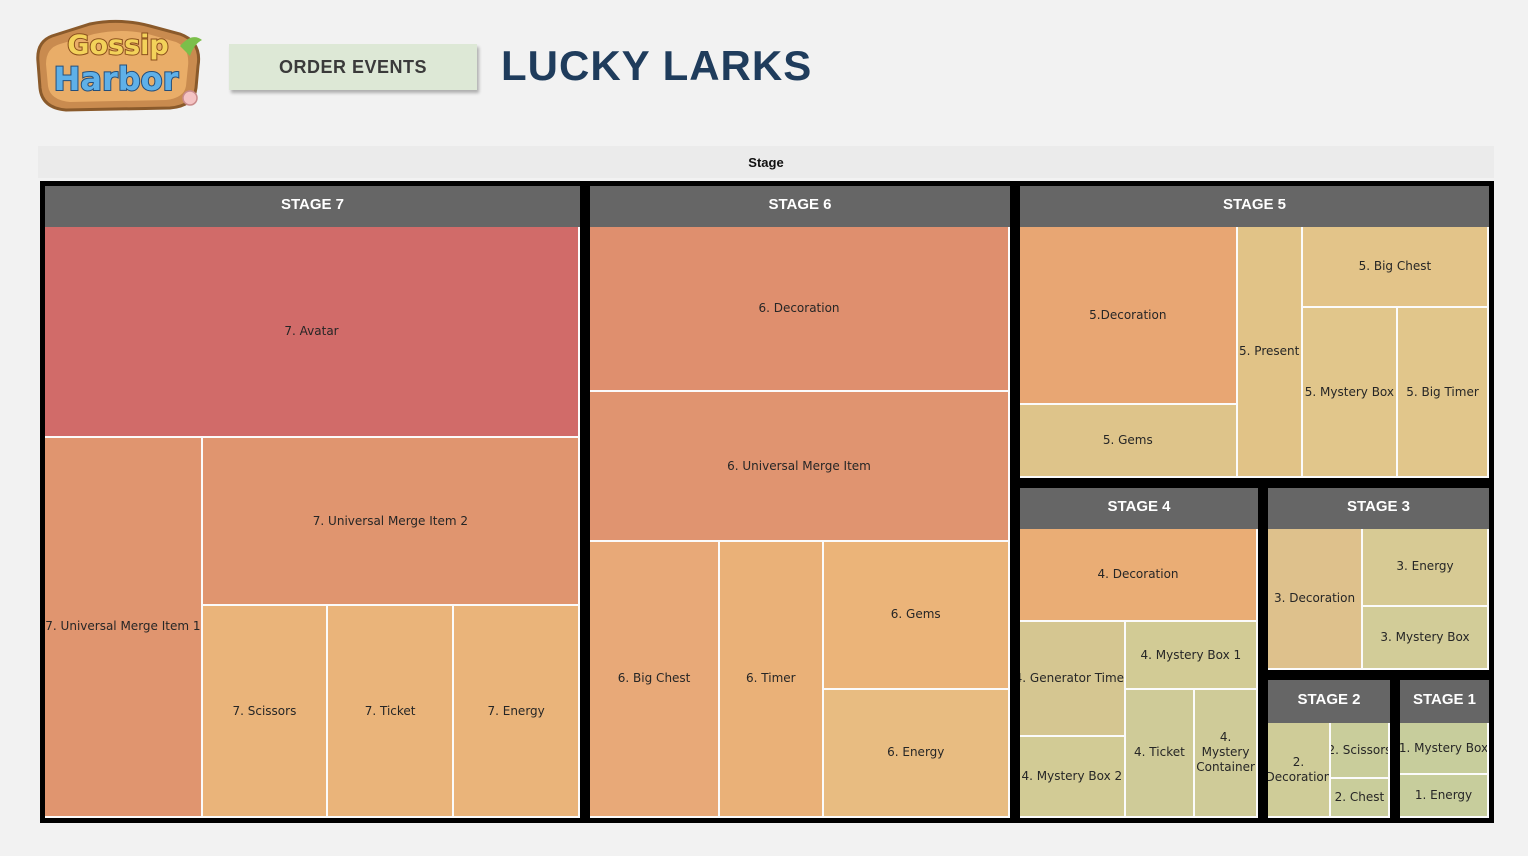 This screenshot has height=856, width=1528. What do you see at coordinates (1378, 506) in the screenshot?
I see `stage-header-stage-3: STAGE 3` at bounding box center [1378, 506].